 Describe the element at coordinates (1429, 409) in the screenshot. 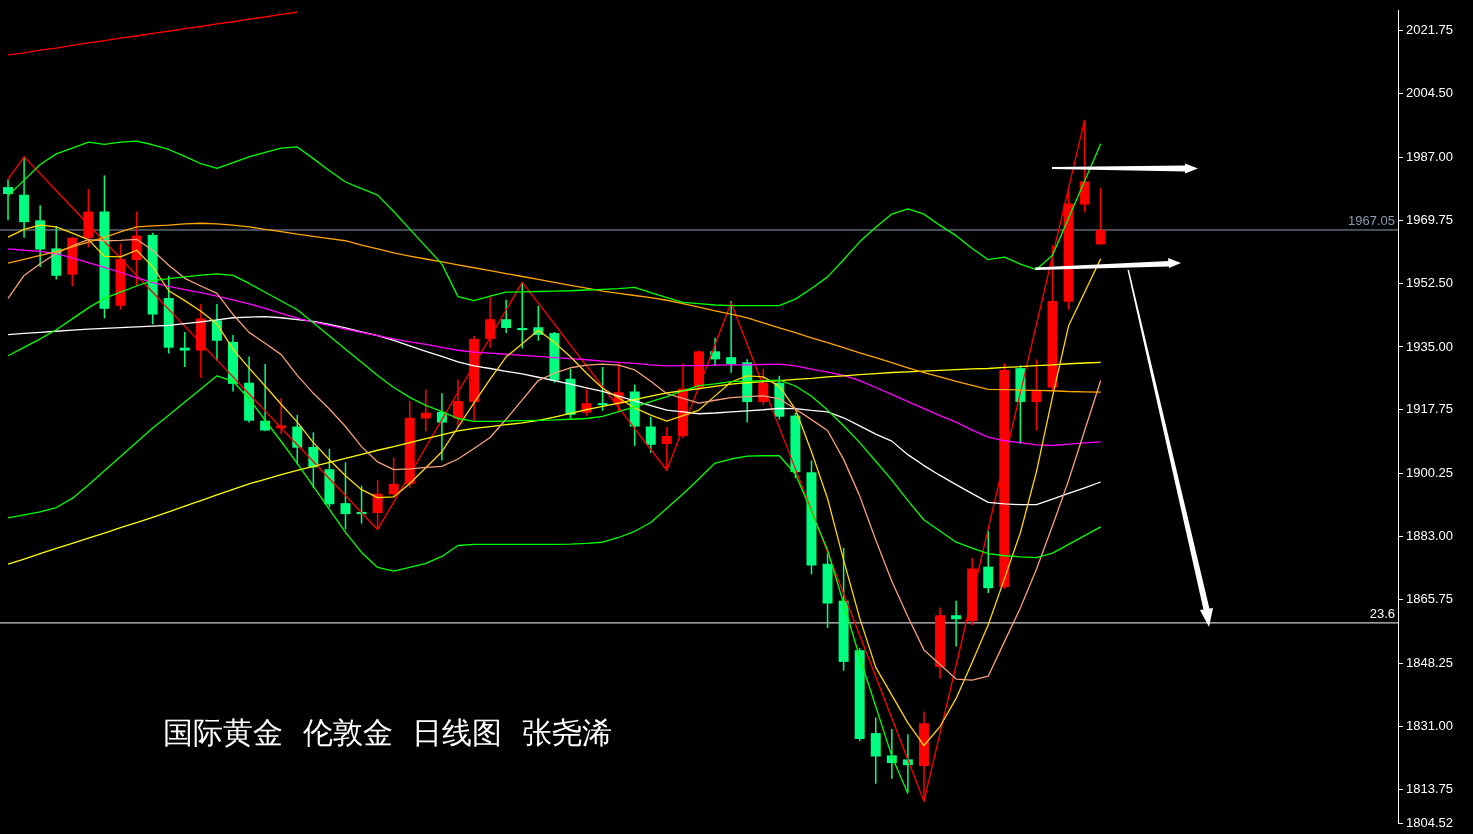

I see `y-tick-label: 1917.75` at that location.